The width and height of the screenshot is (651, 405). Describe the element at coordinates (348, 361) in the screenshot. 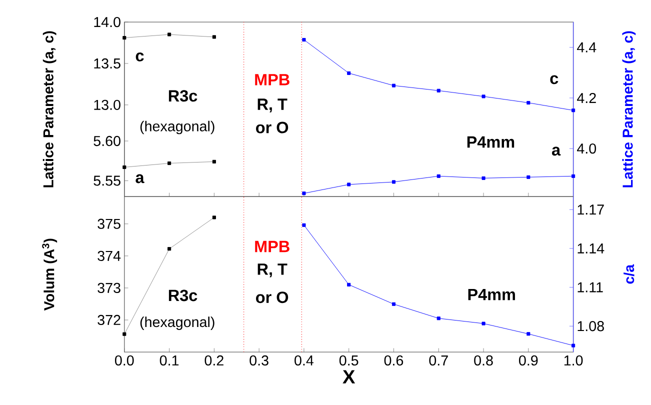

I see `x-tick-label: 0.5` at that location.